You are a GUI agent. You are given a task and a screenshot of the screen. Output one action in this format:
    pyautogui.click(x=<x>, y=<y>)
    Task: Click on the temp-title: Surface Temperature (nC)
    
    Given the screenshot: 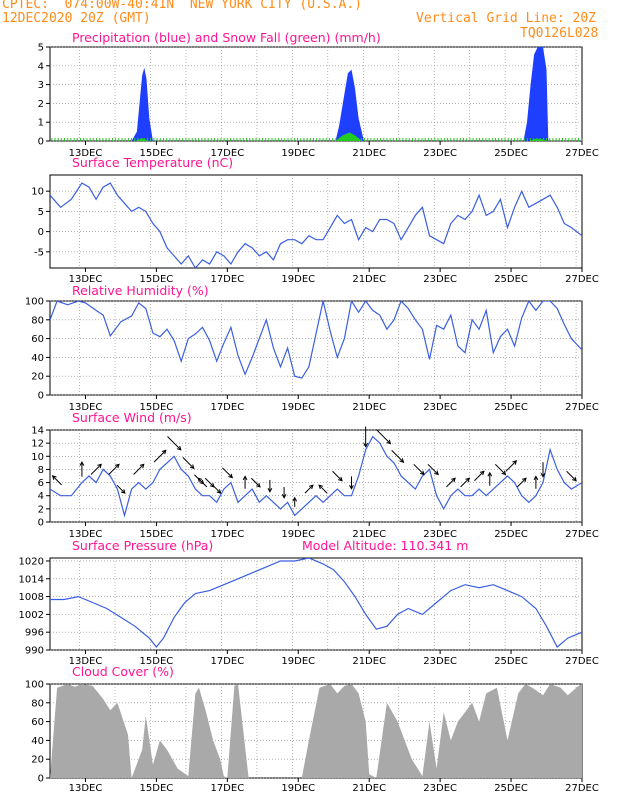 What is the action you would take?
    pyautogui.click(x=152, y=162)
    